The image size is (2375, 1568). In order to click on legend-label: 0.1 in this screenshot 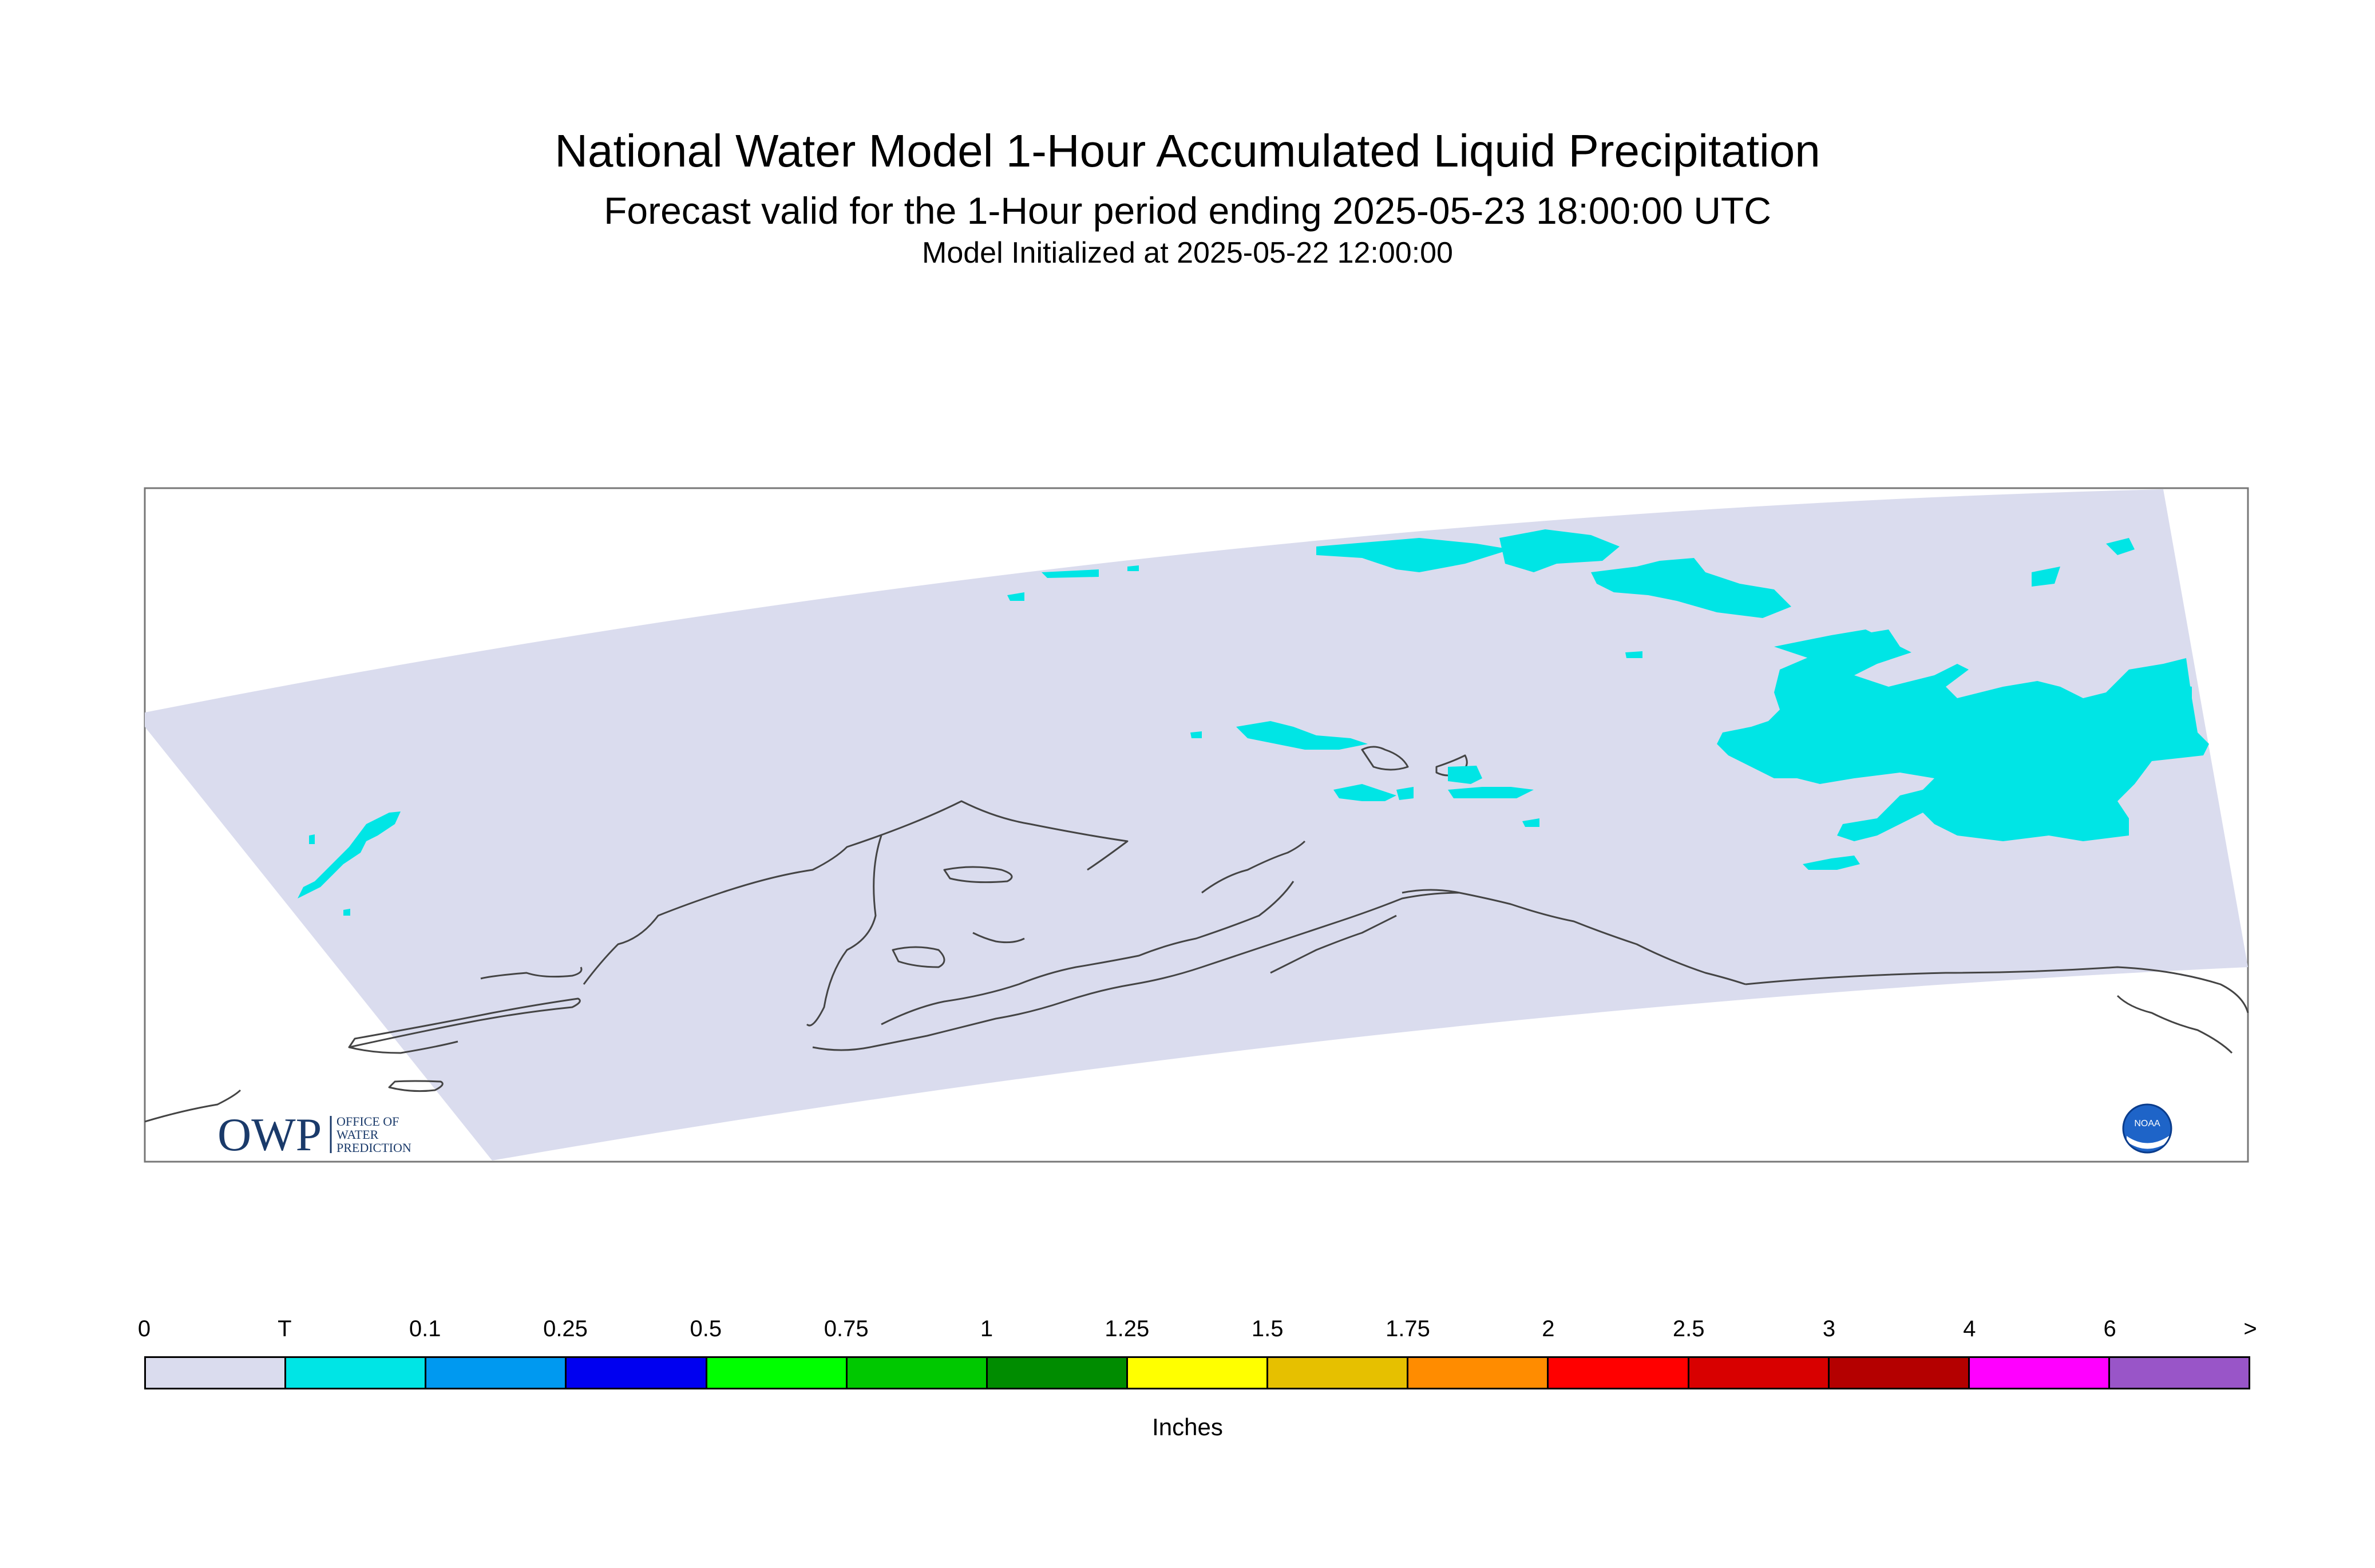, I will do `click(425, 1328)`.